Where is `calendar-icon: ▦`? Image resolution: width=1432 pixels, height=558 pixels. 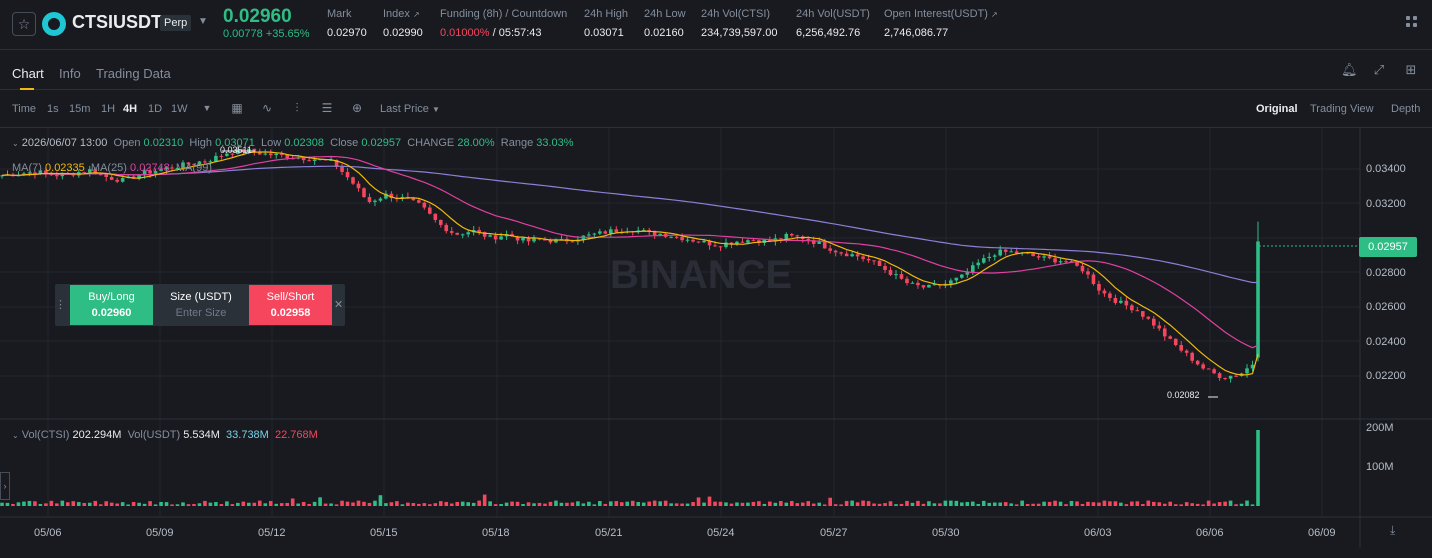 calendar-icon: ▦ is located at coordinates (237, 108).